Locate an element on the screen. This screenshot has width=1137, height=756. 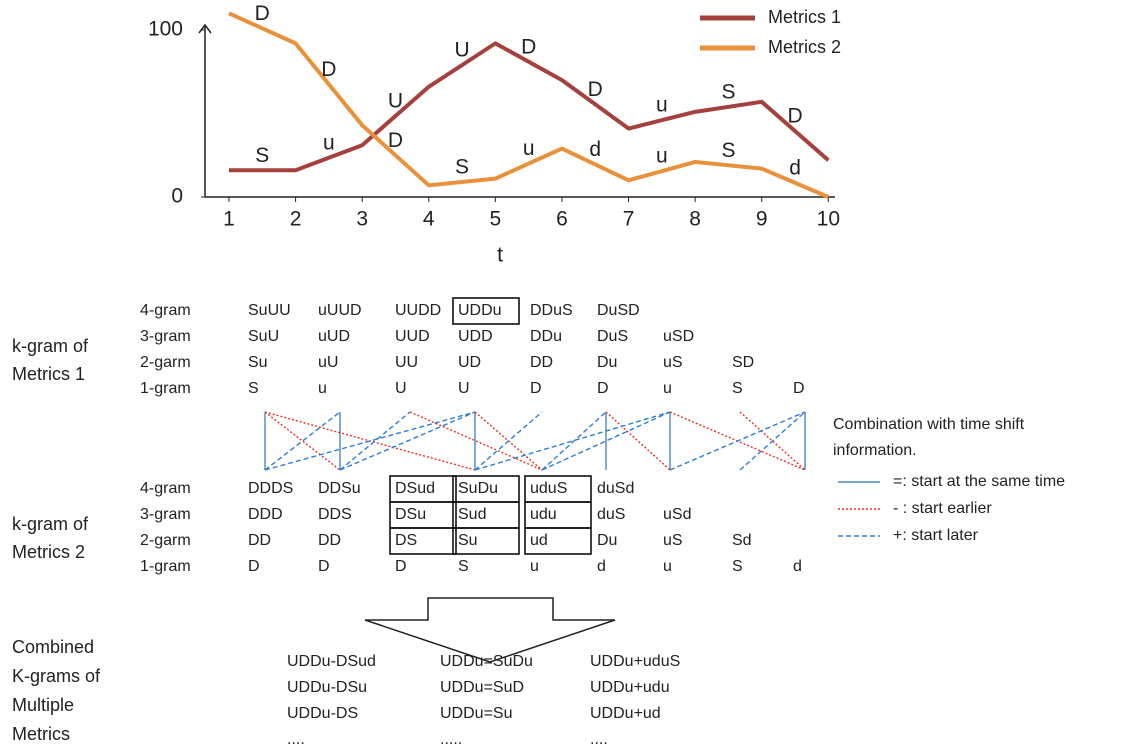
combined-kgram: UDDu+udu is located at coordinates (630, 687).